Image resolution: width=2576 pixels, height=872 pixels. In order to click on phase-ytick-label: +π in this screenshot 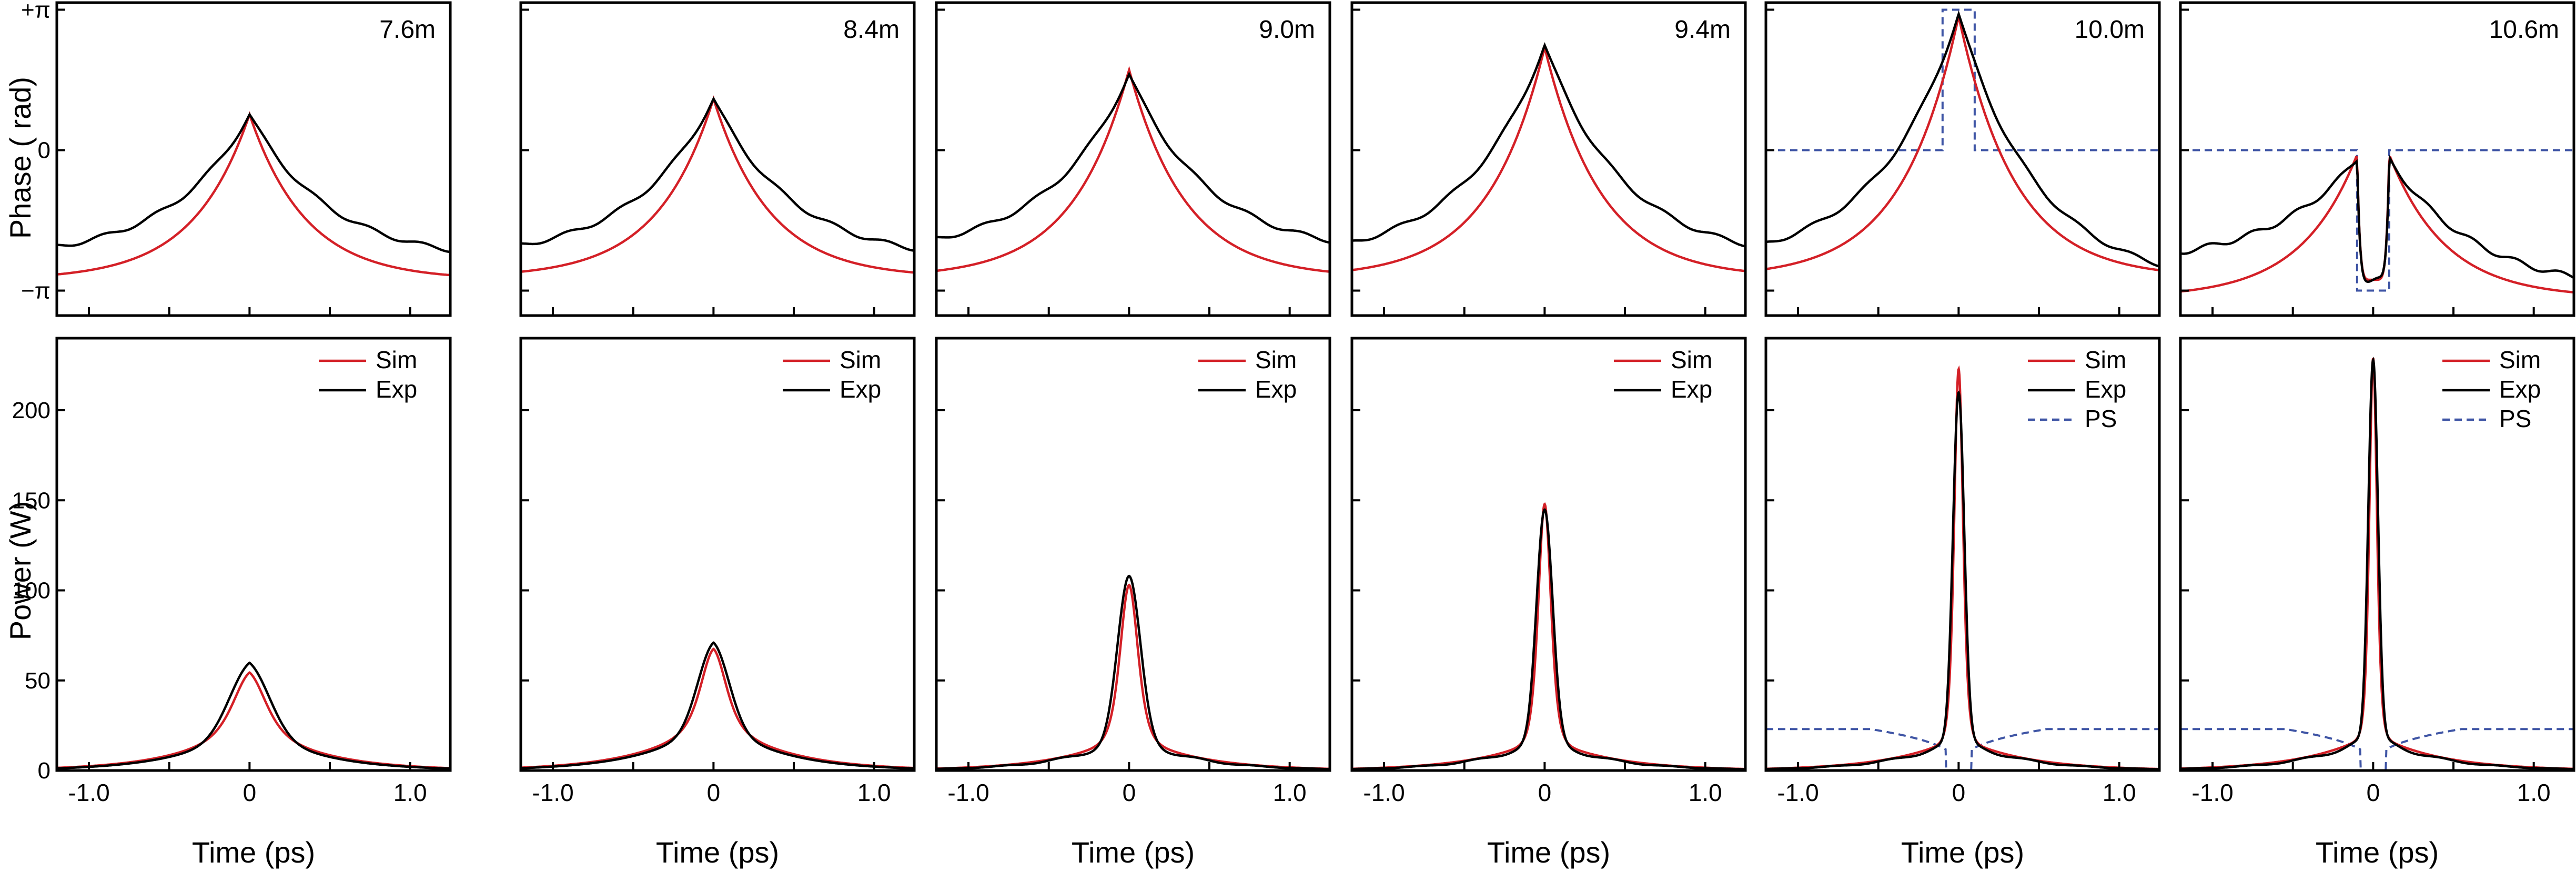, I will do `click(35, 12)`.